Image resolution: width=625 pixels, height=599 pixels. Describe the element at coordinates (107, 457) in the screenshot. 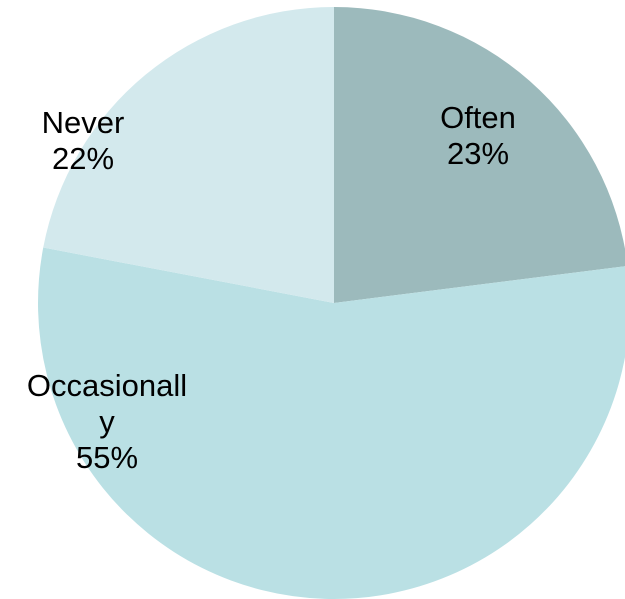

I see `slice-percent-label: 55%` at that location.